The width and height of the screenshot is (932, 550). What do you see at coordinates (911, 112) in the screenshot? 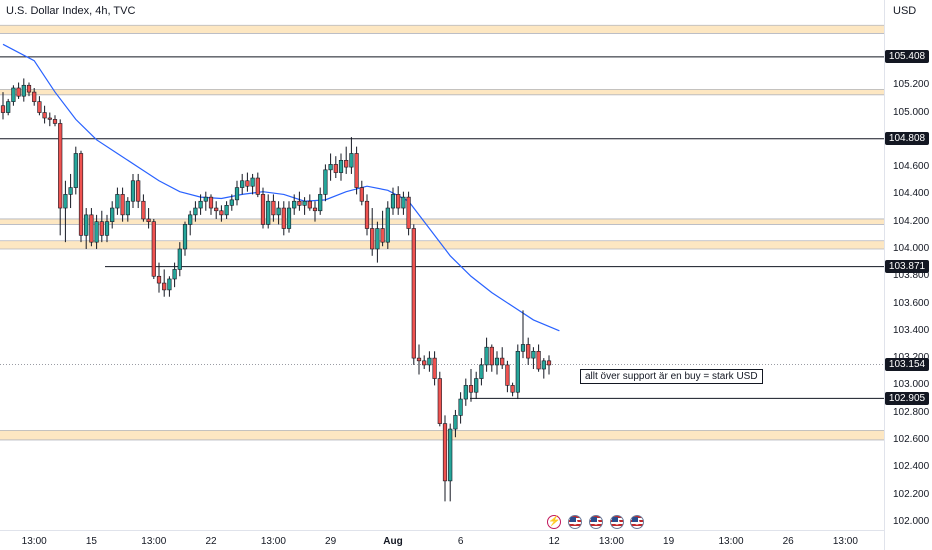
I see `price-tick-label: 105.000` at bounding box center [911, 112].